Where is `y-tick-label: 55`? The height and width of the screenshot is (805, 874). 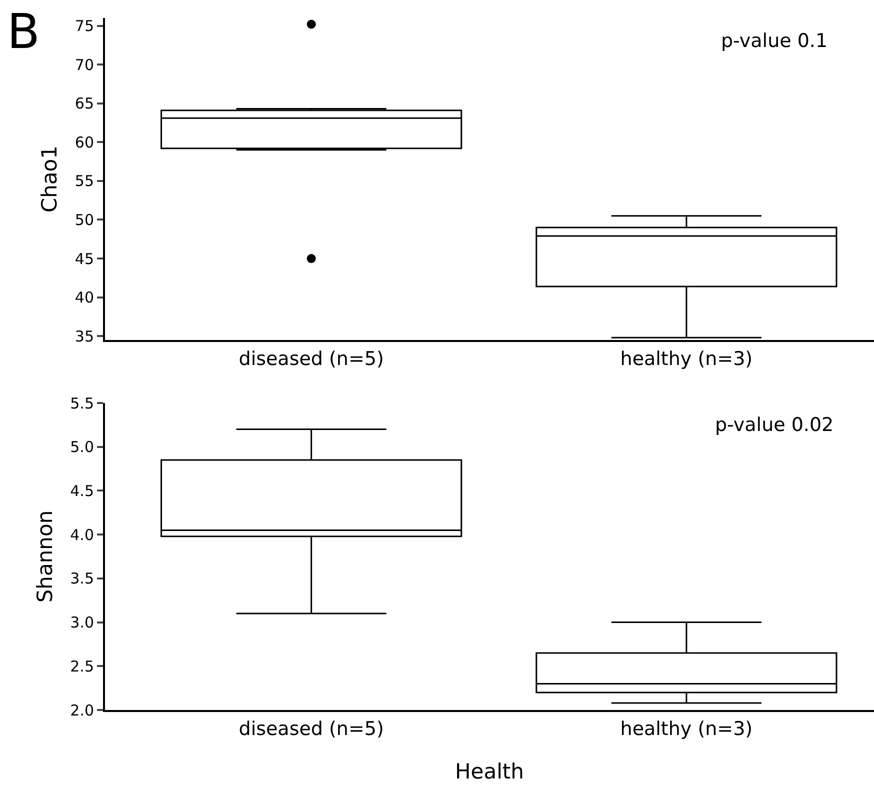 y-tick-label: 55 is located at coordinates (84, 181).